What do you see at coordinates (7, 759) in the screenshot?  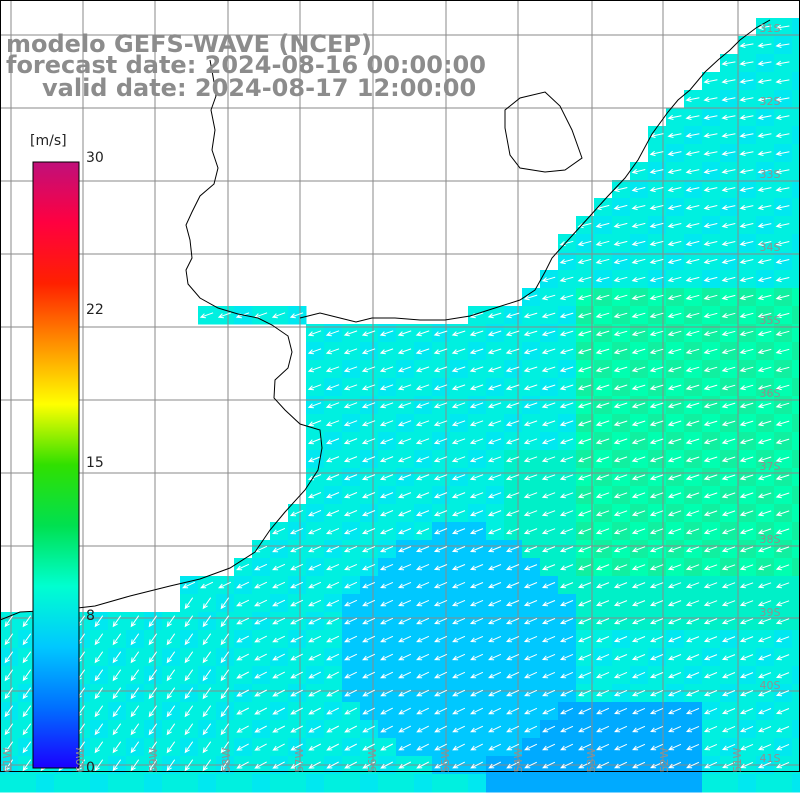 I see `lon-label: 61W` at bounding box center [7, 759].